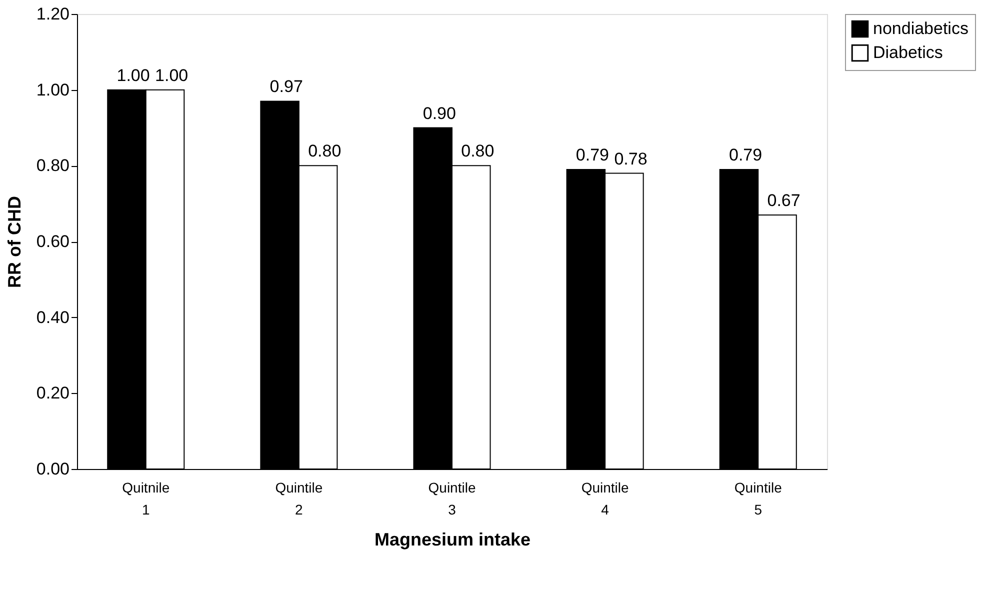 The height and width of the screenshot is (591, 991). I want to click on y-tick-label: 1.20, so click(53, 14).